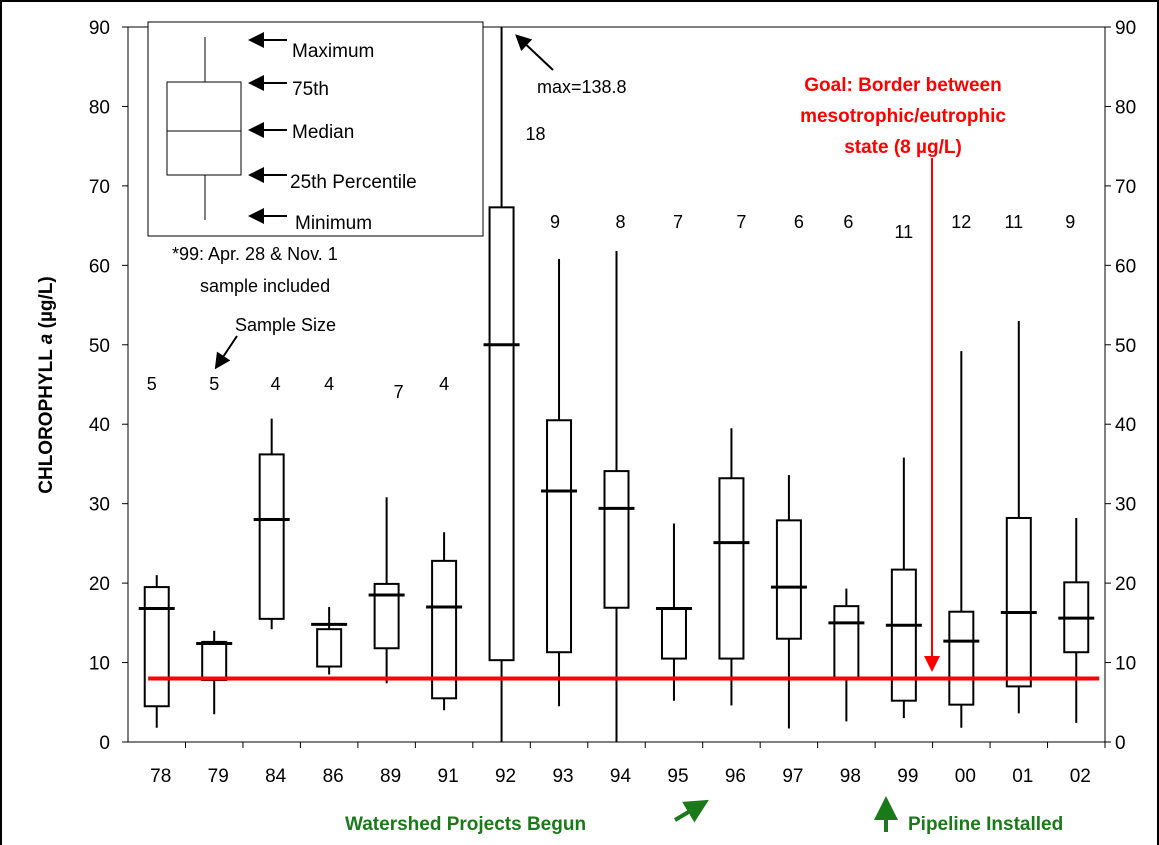 Image resolution: width=1159 pixels, height=845 pixels. Describe the element at coordinates (562, 776) in the screenshot. I see `x-tick-label: 93` at that location.